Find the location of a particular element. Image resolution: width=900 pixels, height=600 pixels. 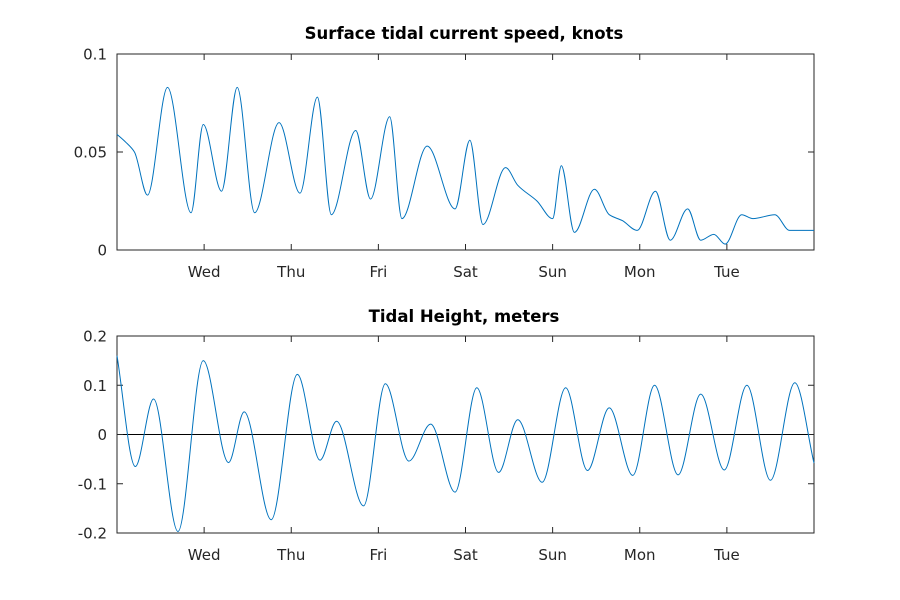

current-speed-x-tick-label: Sat is located at coordinates (465, 272).